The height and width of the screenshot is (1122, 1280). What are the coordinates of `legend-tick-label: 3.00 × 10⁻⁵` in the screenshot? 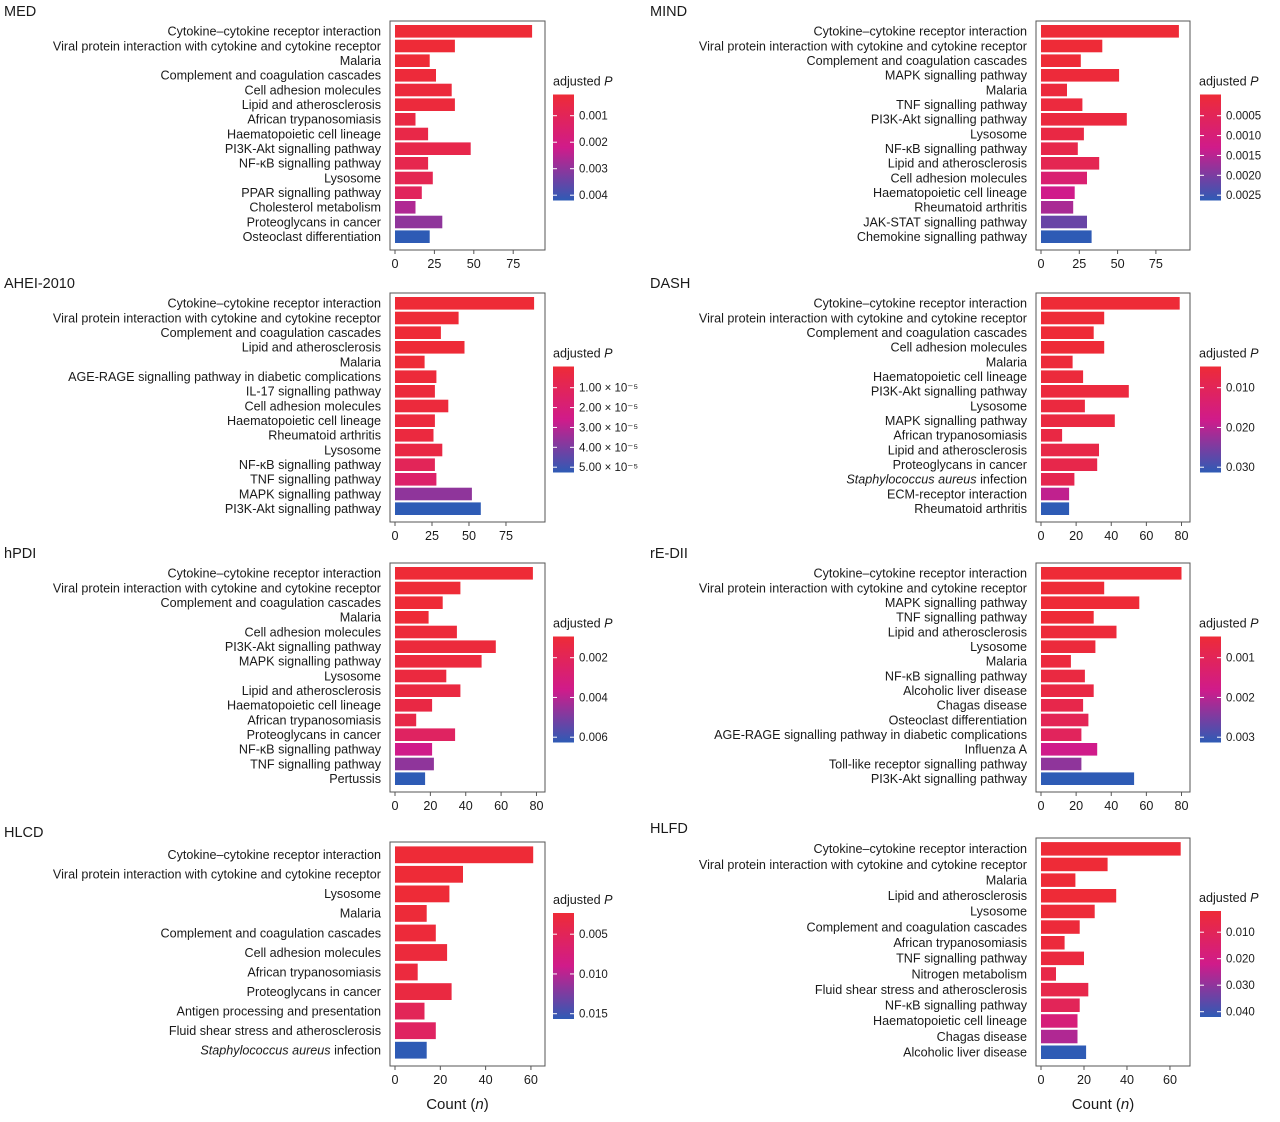 It's located at (608, 428).